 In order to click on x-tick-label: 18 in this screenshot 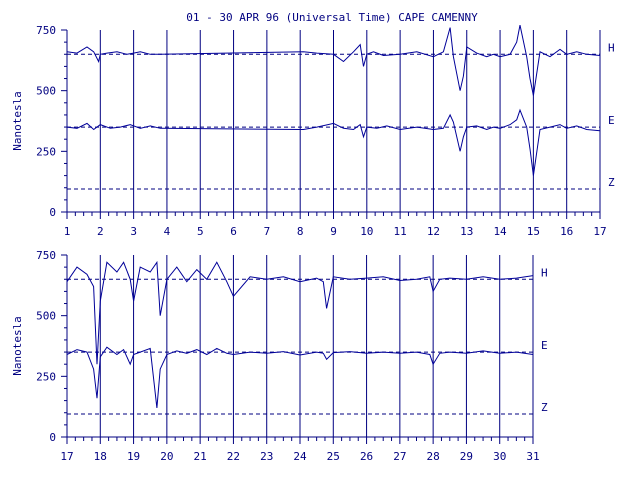, I will do `click(100, 456)`.